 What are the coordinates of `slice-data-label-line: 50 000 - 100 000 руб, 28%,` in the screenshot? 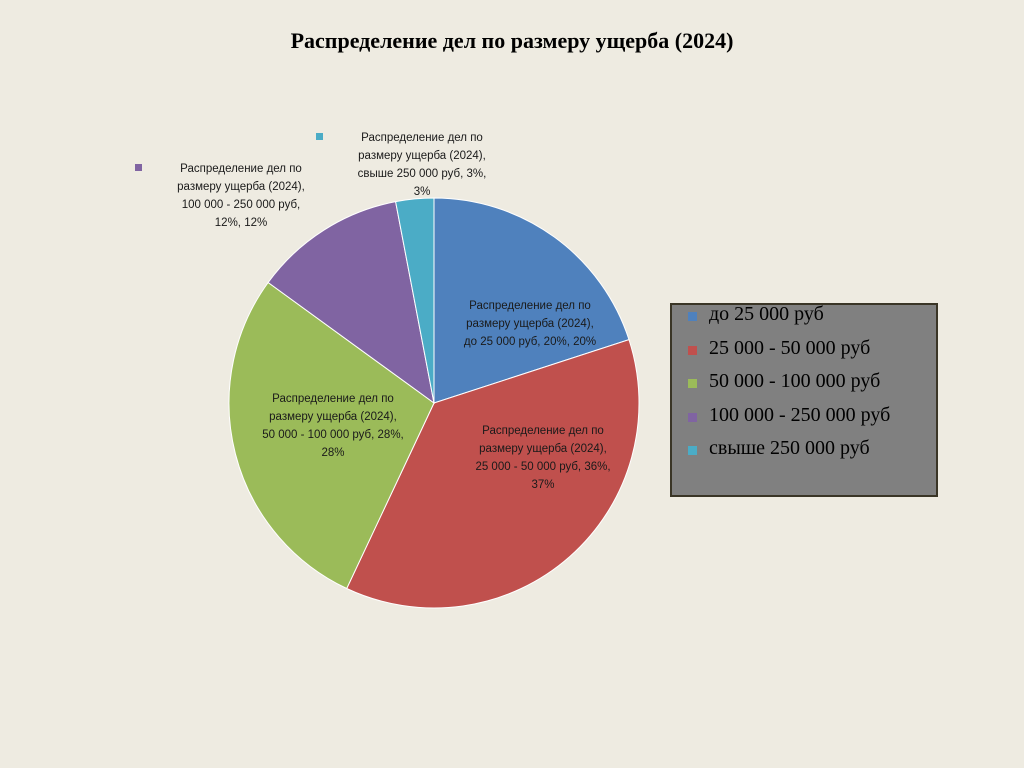 It's located at (333, 435).